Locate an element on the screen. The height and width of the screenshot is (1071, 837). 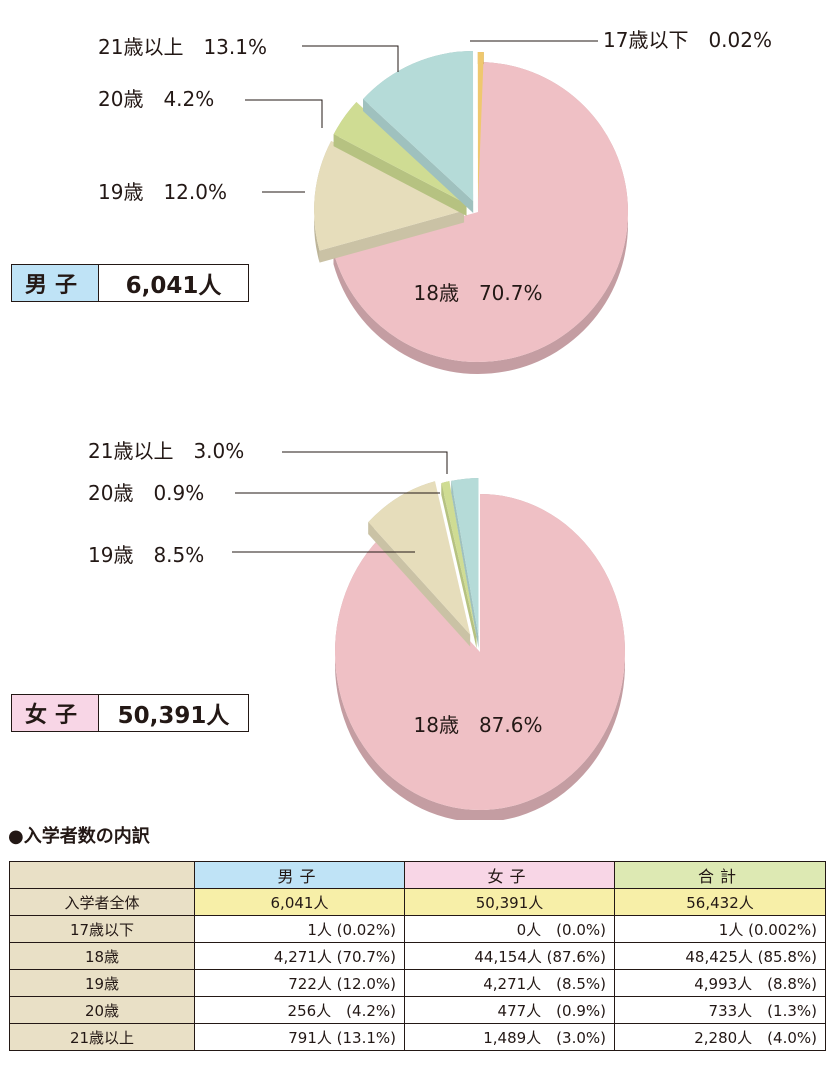
table-cell: 1人 (0.02%) is located at coordinates (299, 929).